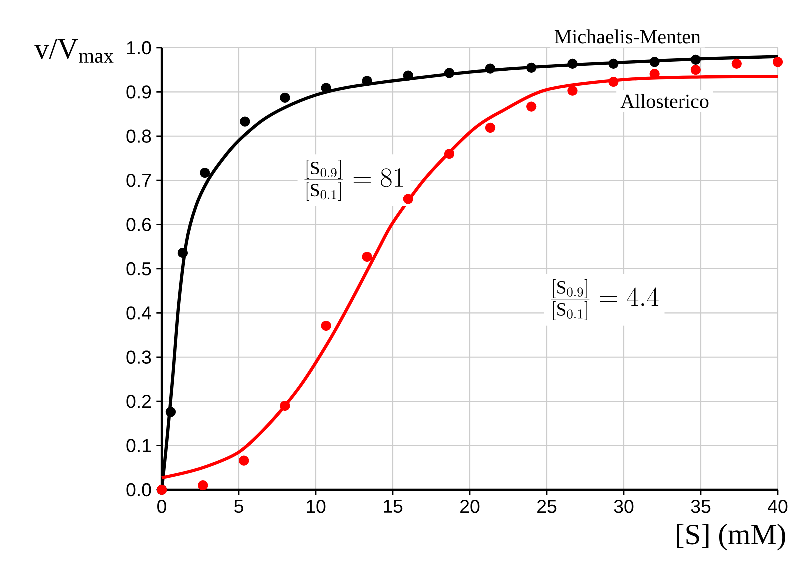 The height and width of the screenshot is (588, 791). What do you see at coordinates (624, 507) in the screenshot?
I see `x-tick-label: 30` at bounding box center [624, 507].